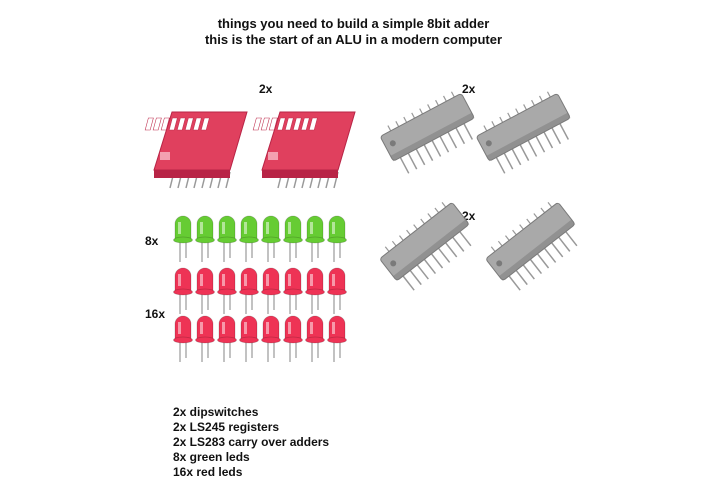 This screenshot has height=500, width=707. I want to click on green-led-quantity-label: 8x, so click(152, 241).